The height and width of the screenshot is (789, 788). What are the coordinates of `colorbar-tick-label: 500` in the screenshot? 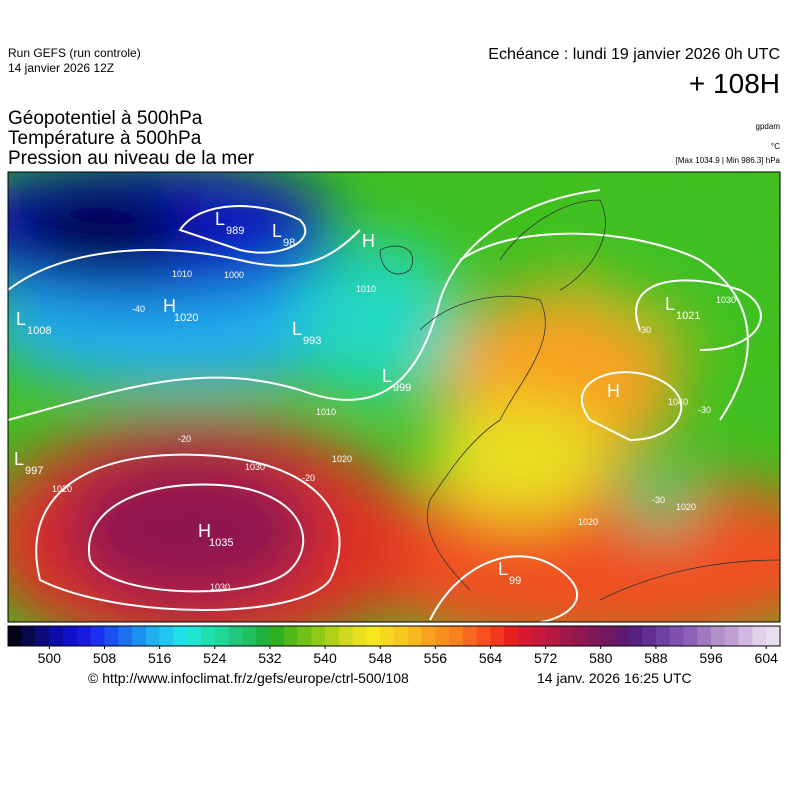 It's located at (50, 658).